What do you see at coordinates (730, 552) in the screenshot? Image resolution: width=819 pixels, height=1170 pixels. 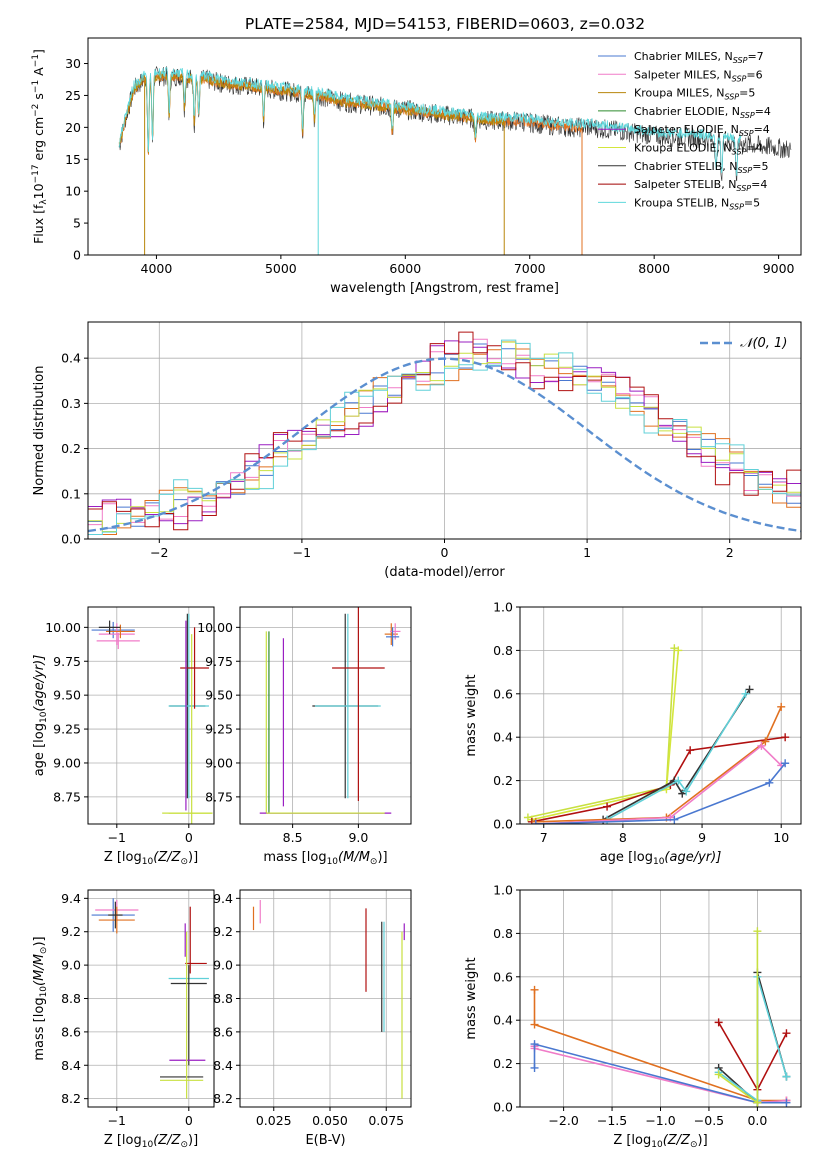 I see `x-tick-label: 2` at bounding box center [730, 552].